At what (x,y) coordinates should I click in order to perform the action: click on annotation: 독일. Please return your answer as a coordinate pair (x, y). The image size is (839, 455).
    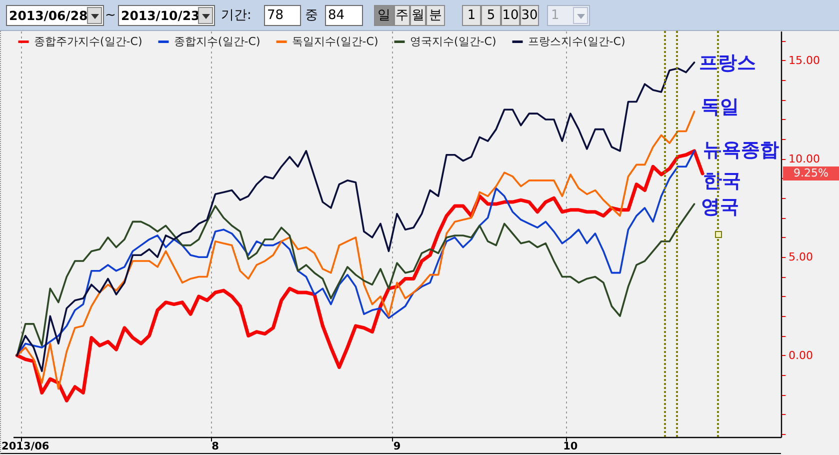
    Looking at the image, I should click on (720, 107).